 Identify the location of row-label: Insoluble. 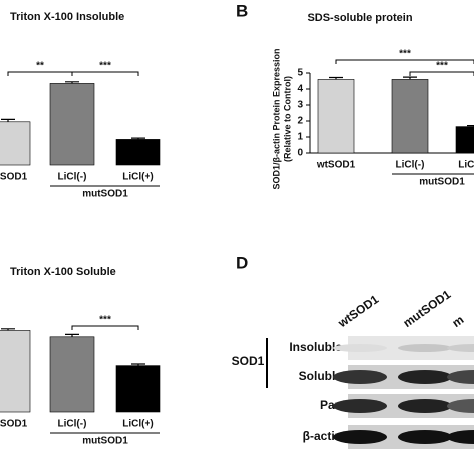
(315, 347).